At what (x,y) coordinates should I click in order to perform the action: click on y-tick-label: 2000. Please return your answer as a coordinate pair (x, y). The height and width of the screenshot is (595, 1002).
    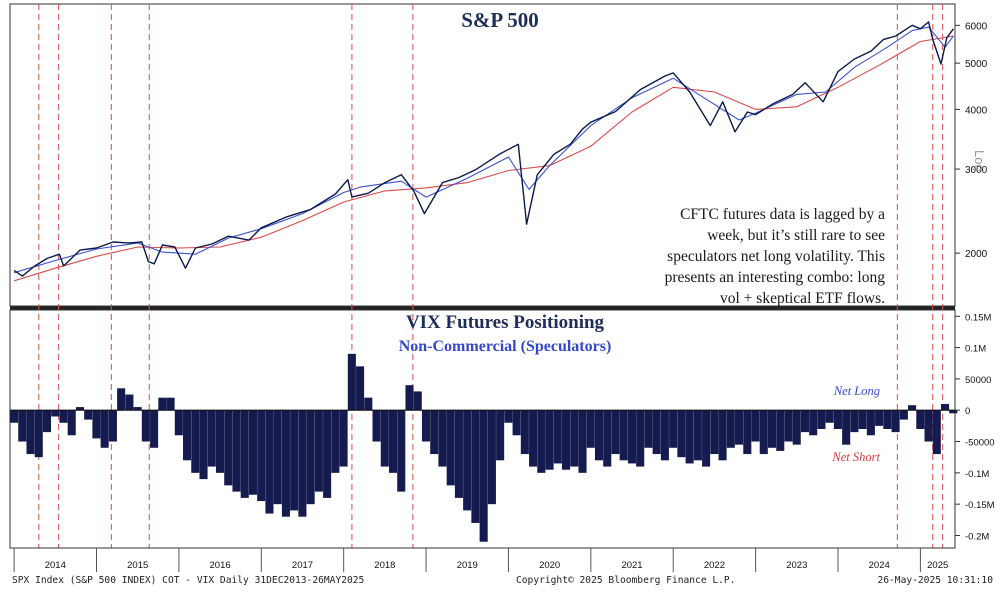
    Looking at the image, I should click on (976, 254).